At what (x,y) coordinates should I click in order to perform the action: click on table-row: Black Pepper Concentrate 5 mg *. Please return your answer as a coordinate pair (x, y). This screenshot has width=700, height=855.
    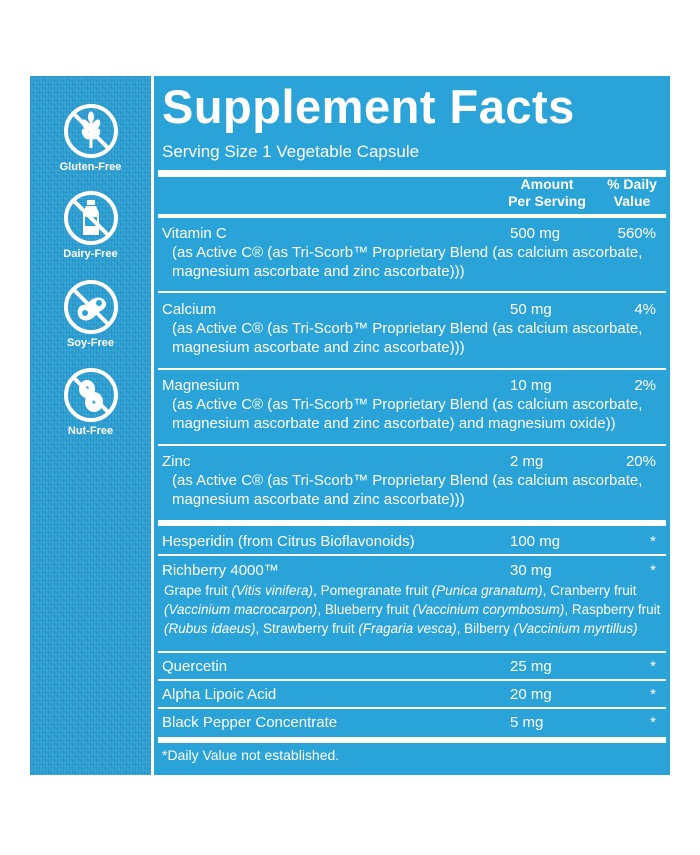
    Looking at the image, I should click on (412, 723).